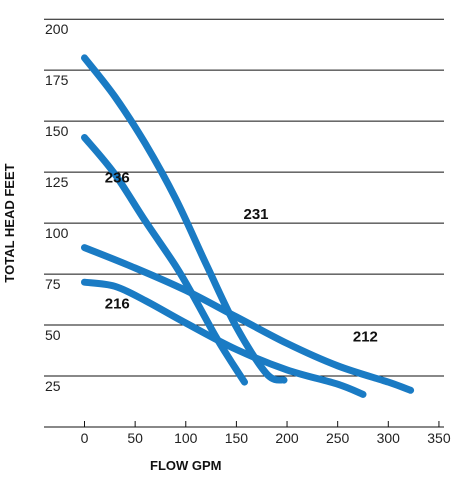 The width and height of the screenshot is (468, 478). What do you see at coordinates (57, 131) in the screenshot?
I see `y-tick-label: 150` at bounding box center [57, 131].